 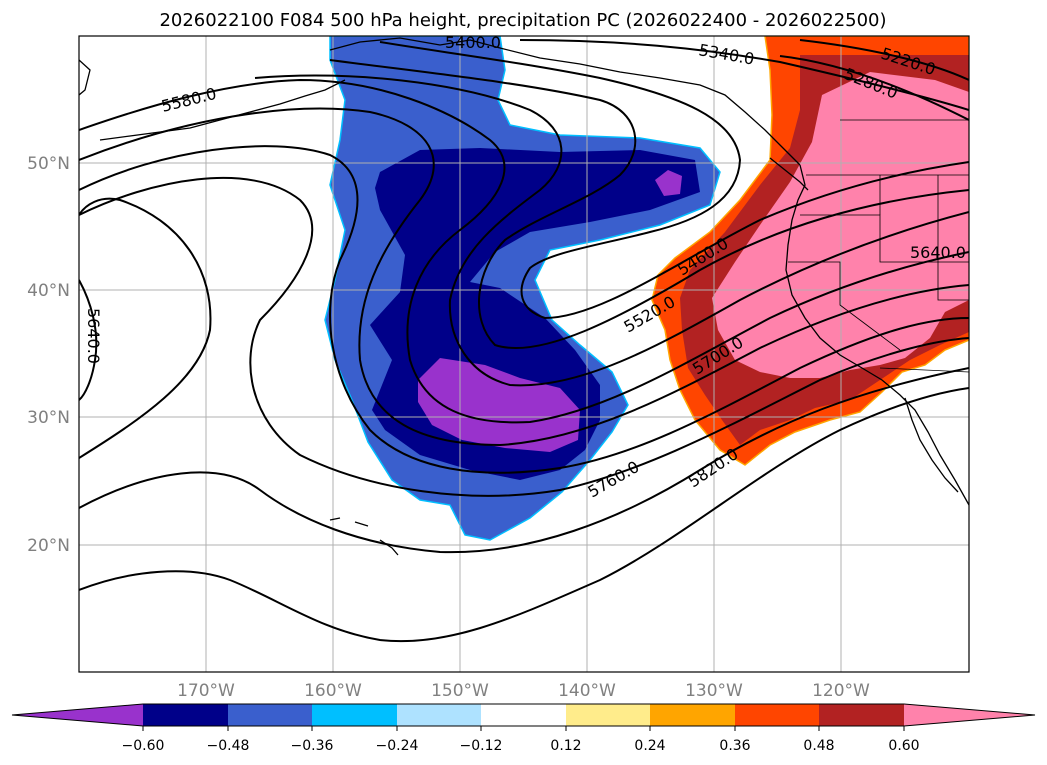 What do you see at coordinates (397, 746) in the screenshot?
I see `colorbar-tick-label: −0.24` at bounding box center [397, 746].